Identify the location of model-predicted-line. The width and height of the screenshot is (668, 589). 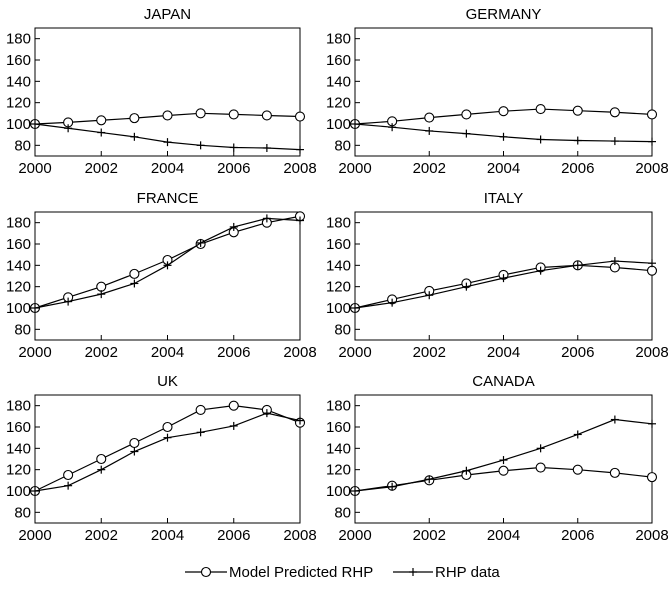
(167, 448).